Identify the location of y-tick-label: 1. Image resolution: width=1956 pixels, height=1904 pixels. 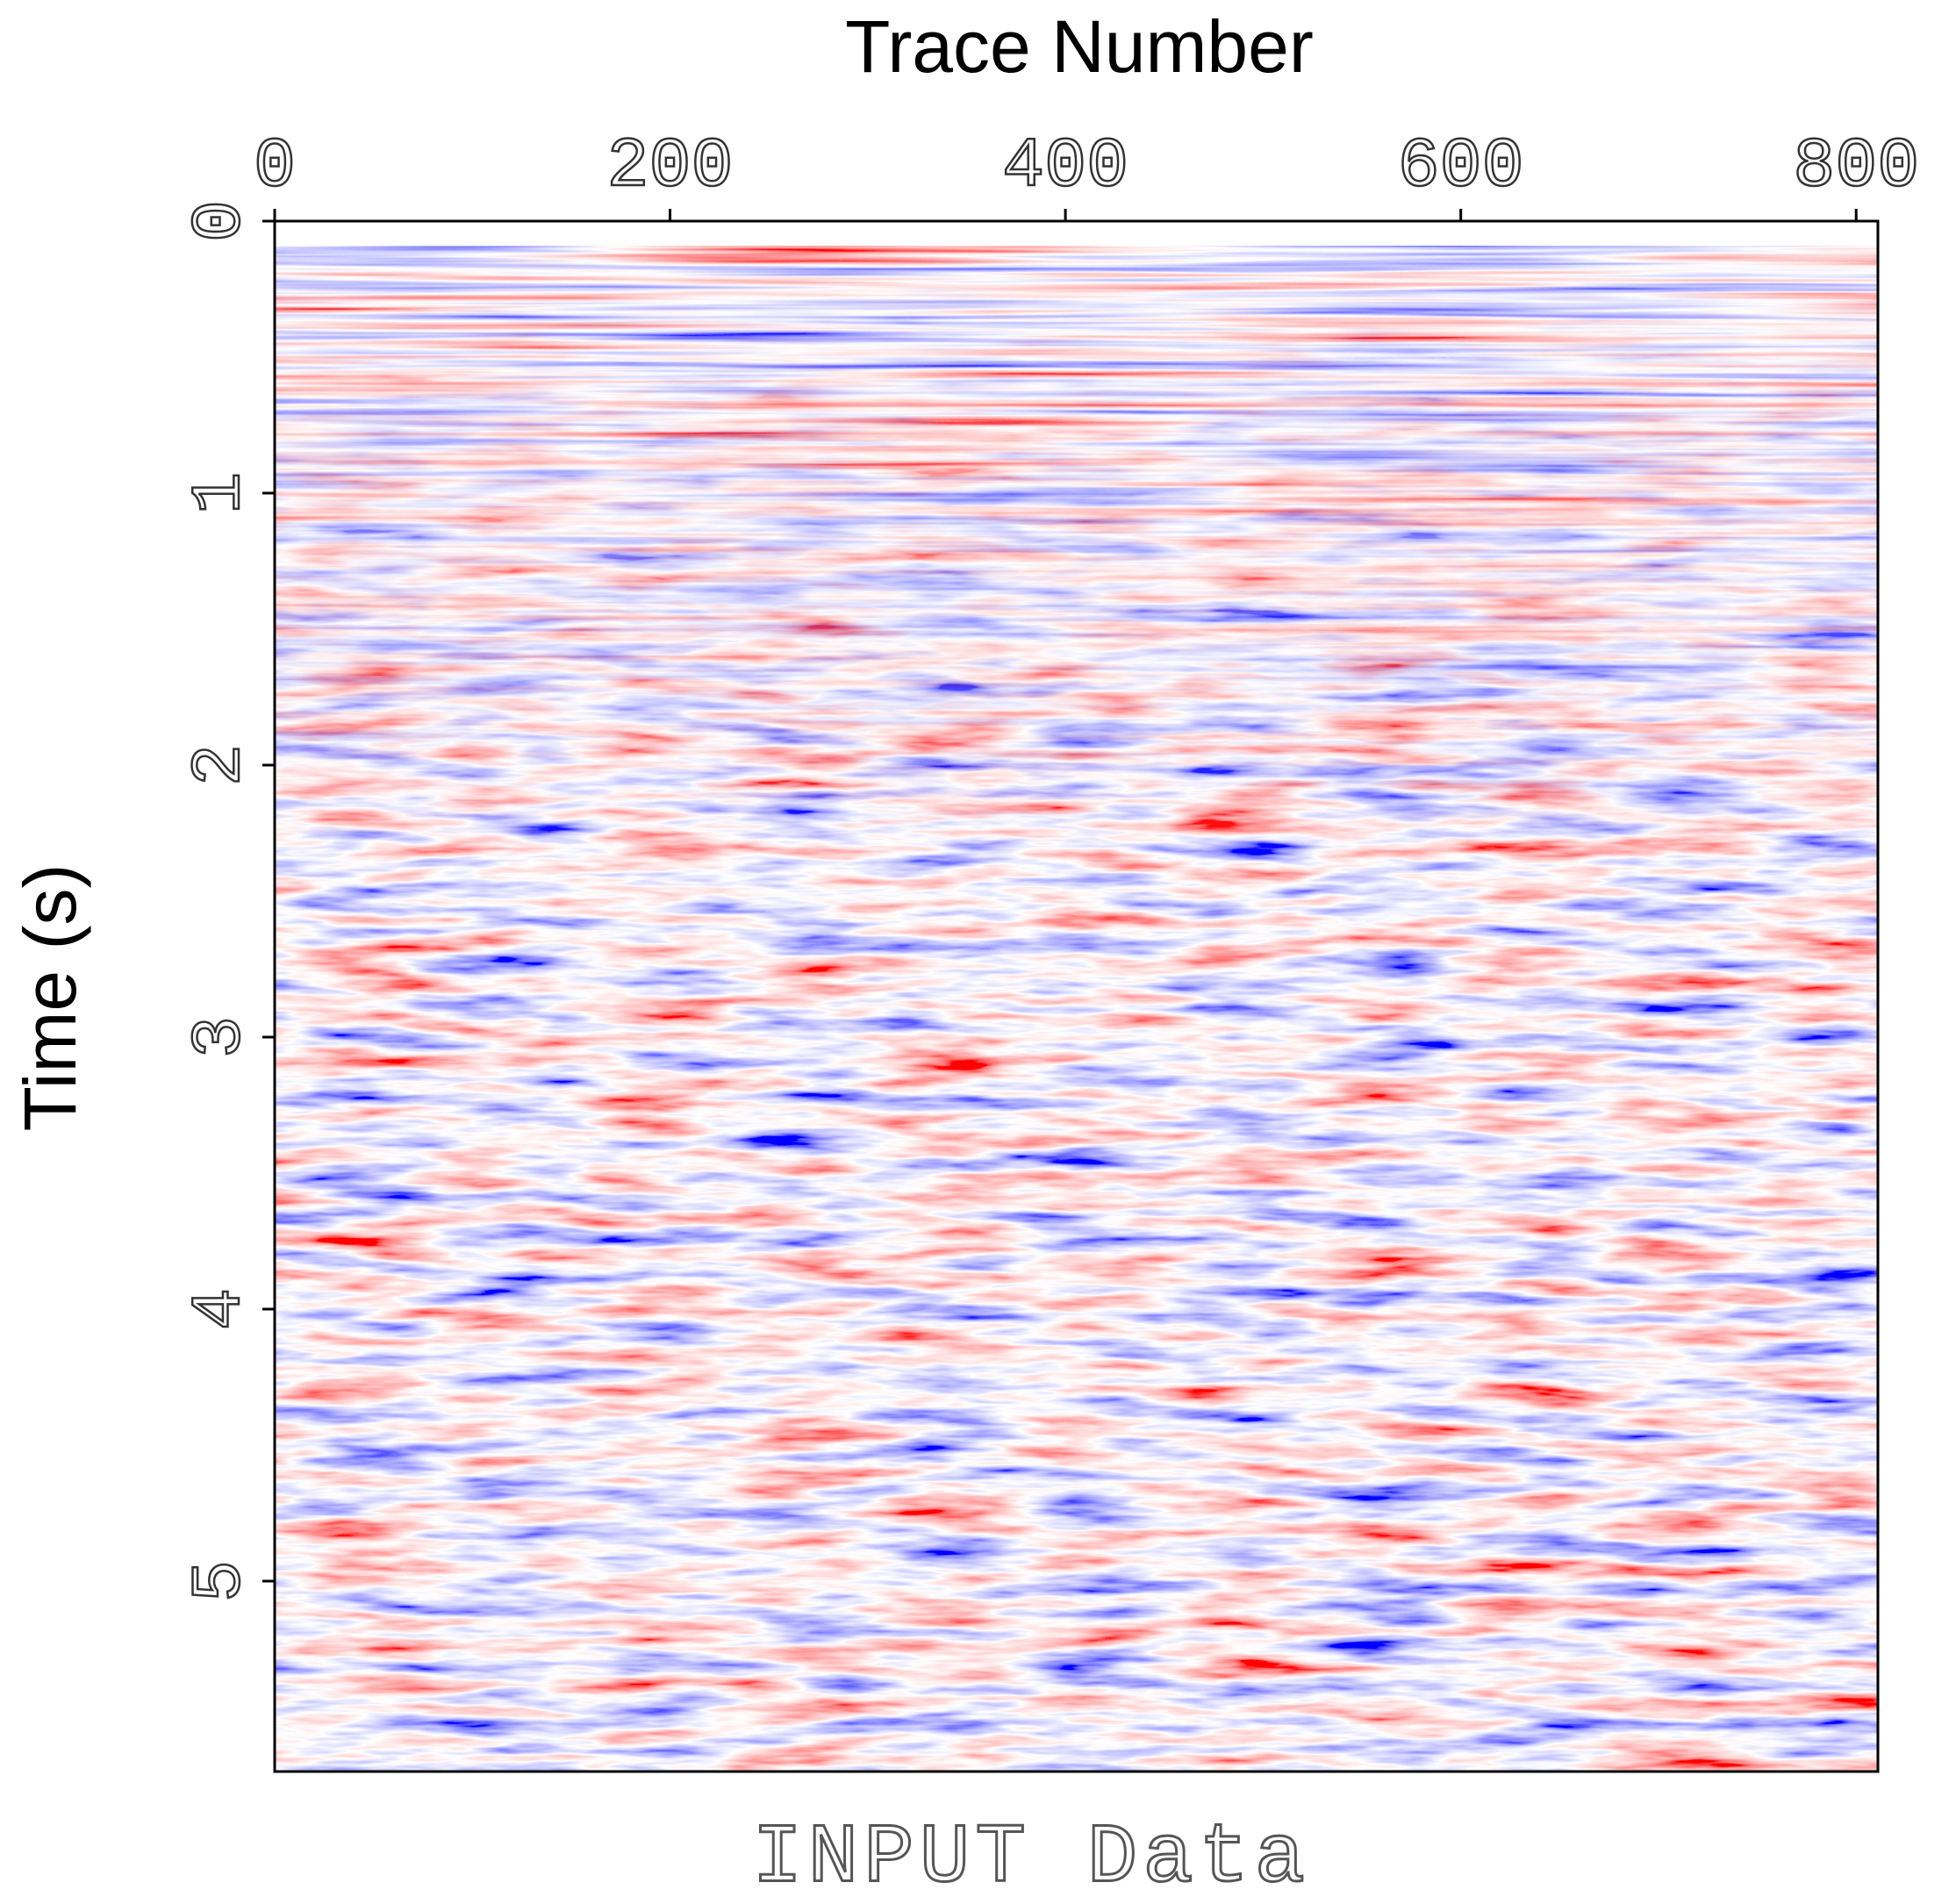
(221, 493).